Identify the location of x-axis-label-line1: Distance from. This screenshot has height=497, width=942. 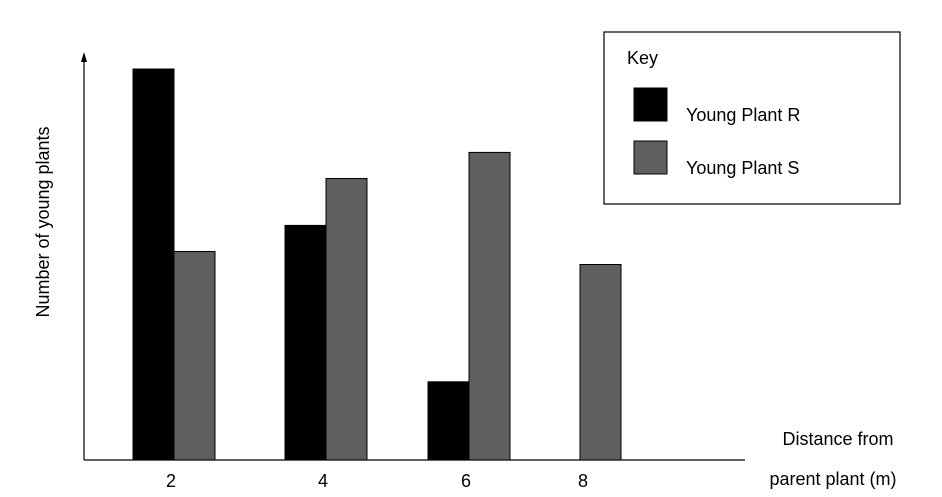
(837, 439).